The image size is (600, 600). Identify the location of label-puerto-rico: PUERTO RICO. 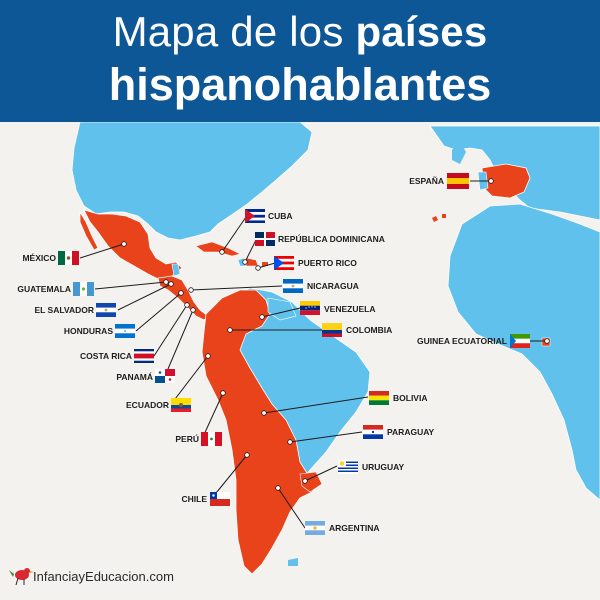
(327, 263).